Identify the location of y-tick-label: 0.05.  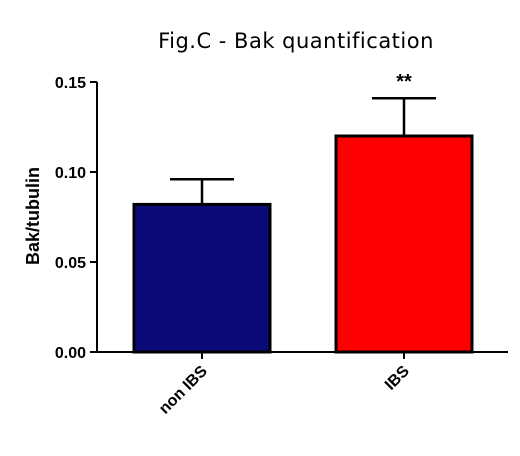
(70, 263).